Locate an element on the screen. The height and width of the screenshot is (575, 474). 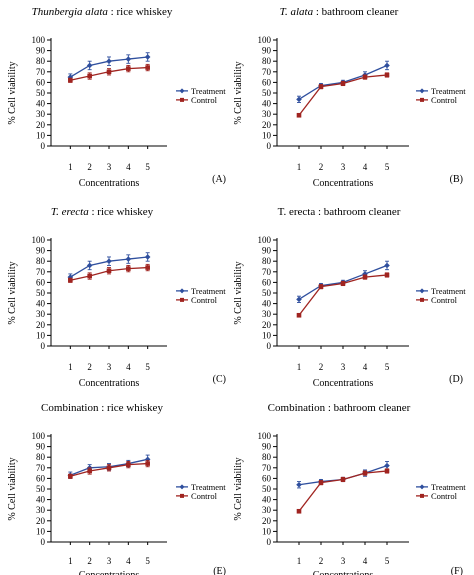
panel-title-rest: Combination : bathroom cleaner is located at coordinates (339, 408).